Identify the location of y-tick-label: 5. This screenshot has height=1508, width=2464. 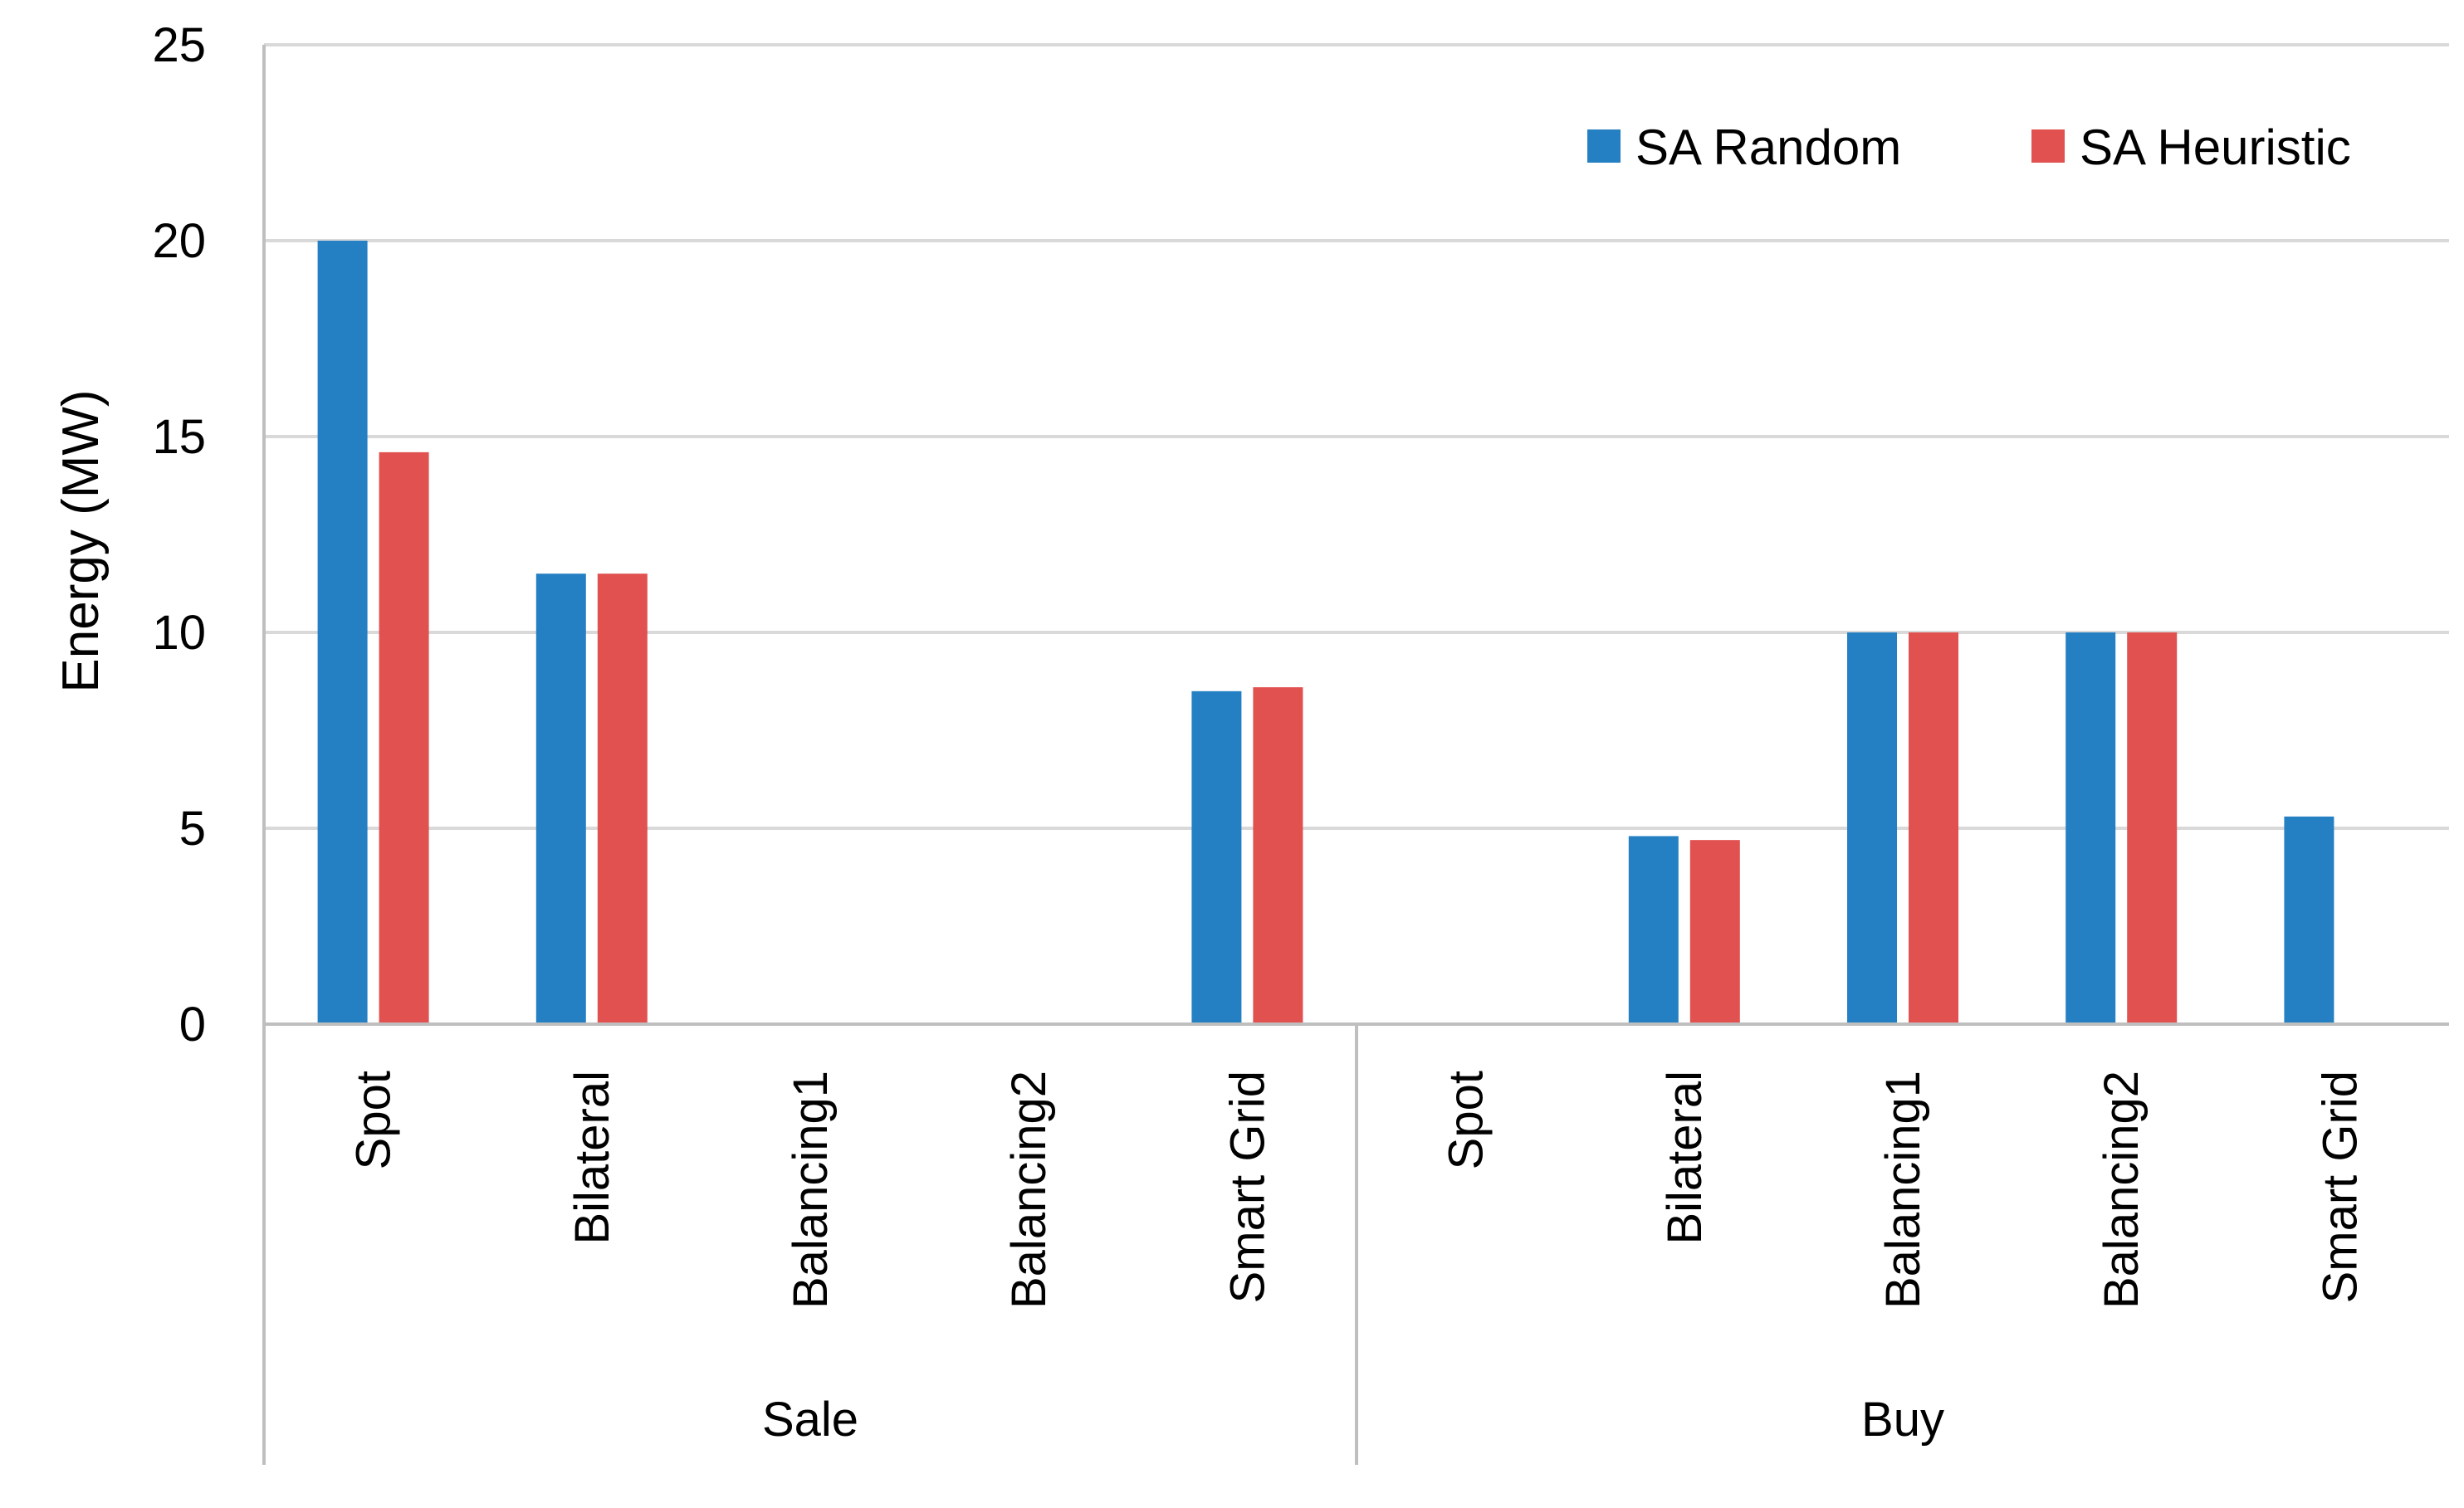
(192, 829).